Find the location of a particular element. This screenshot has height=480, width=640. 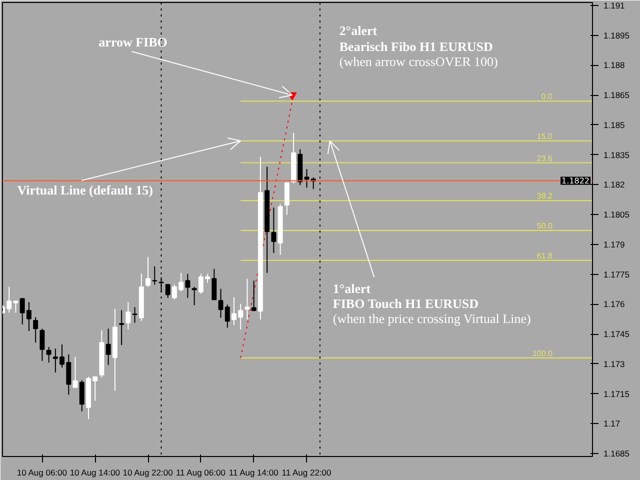

x-tick-label: 10 Aug 14:00 is located at coordinates (95, 473).